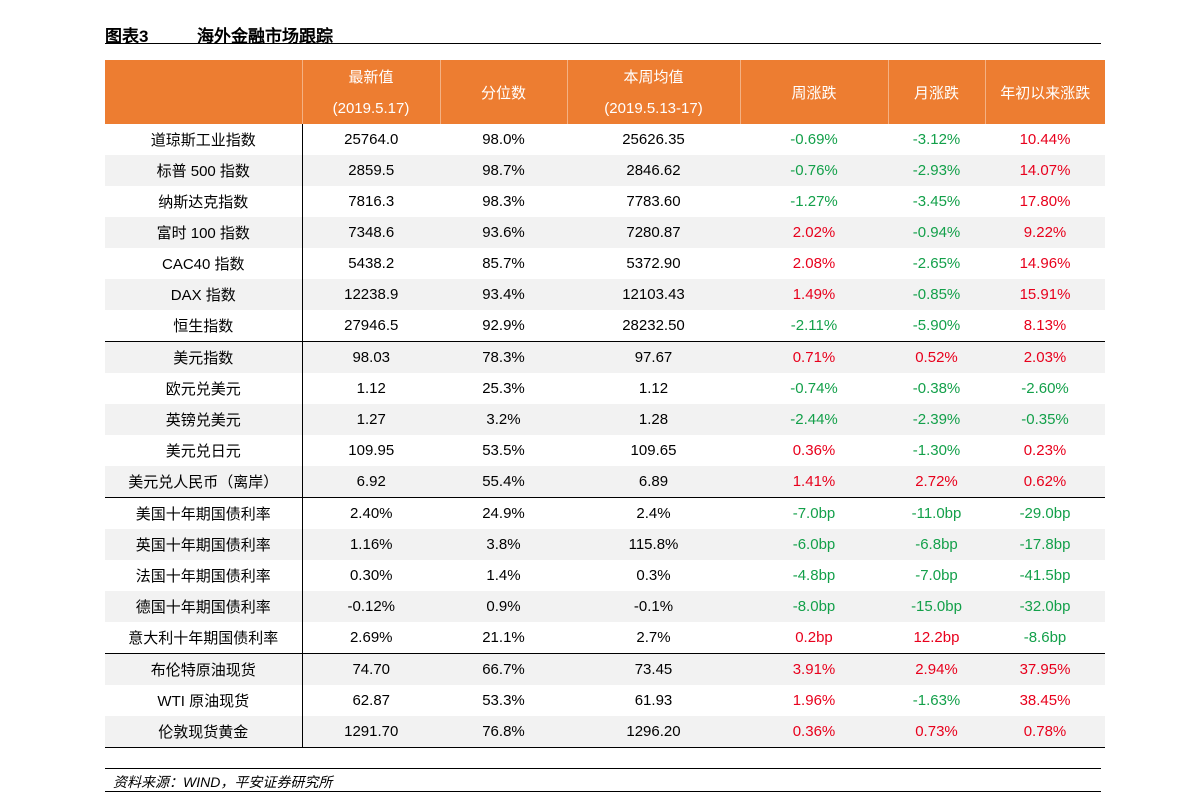  What do you see at coordinates (371, 294) in the screenshot?
I see `cell: 12238.9` at bounding box center [371, 294].